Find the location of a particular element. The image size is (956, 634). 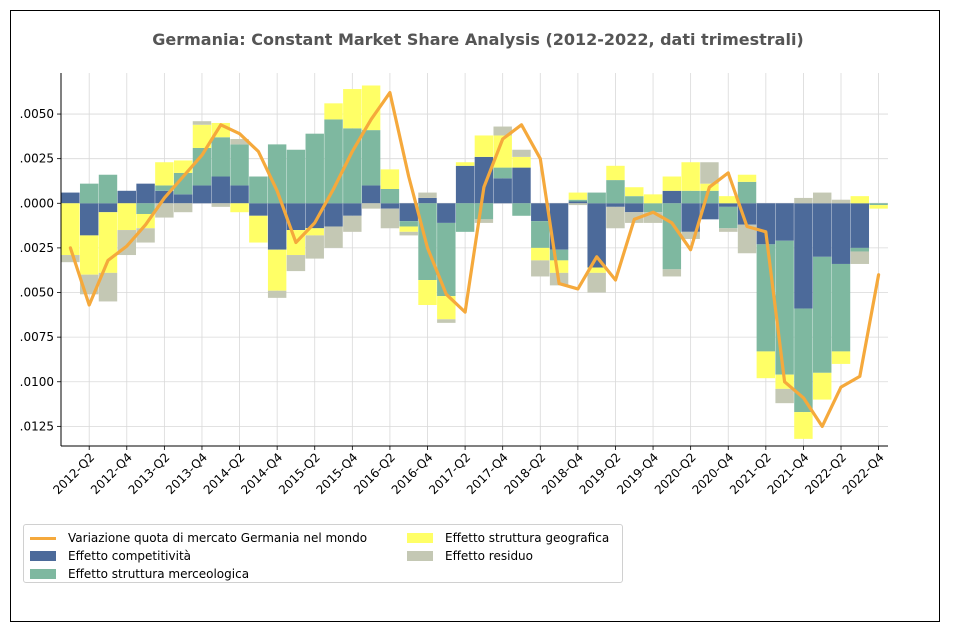

bar-segment-s1-2014-Q4 is located at coordinates (277, 174).